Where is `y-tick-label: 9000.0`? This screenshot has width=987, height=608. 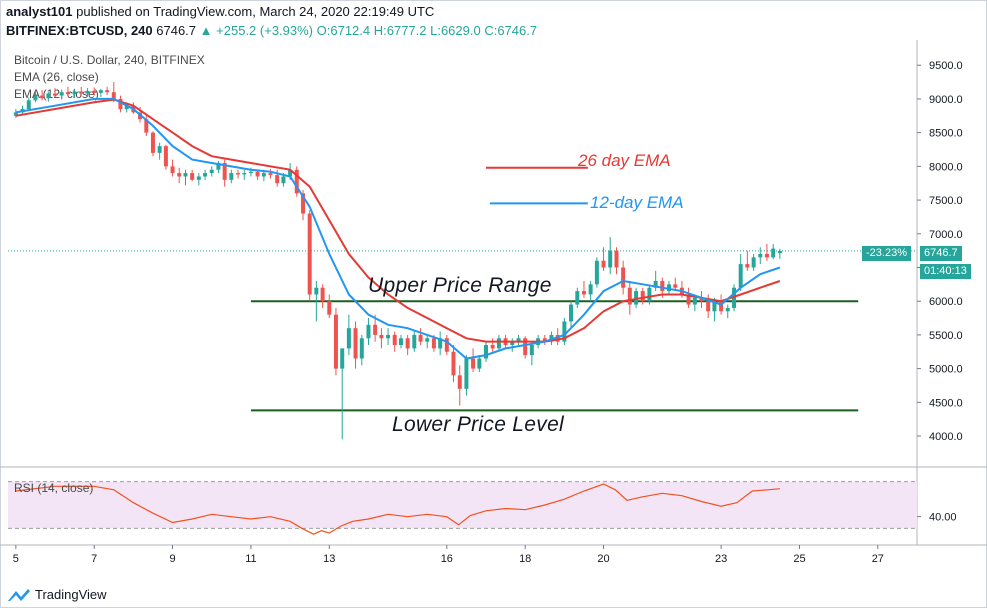 y-tick-label: 9000.0 is located at coordinates (946, 100).